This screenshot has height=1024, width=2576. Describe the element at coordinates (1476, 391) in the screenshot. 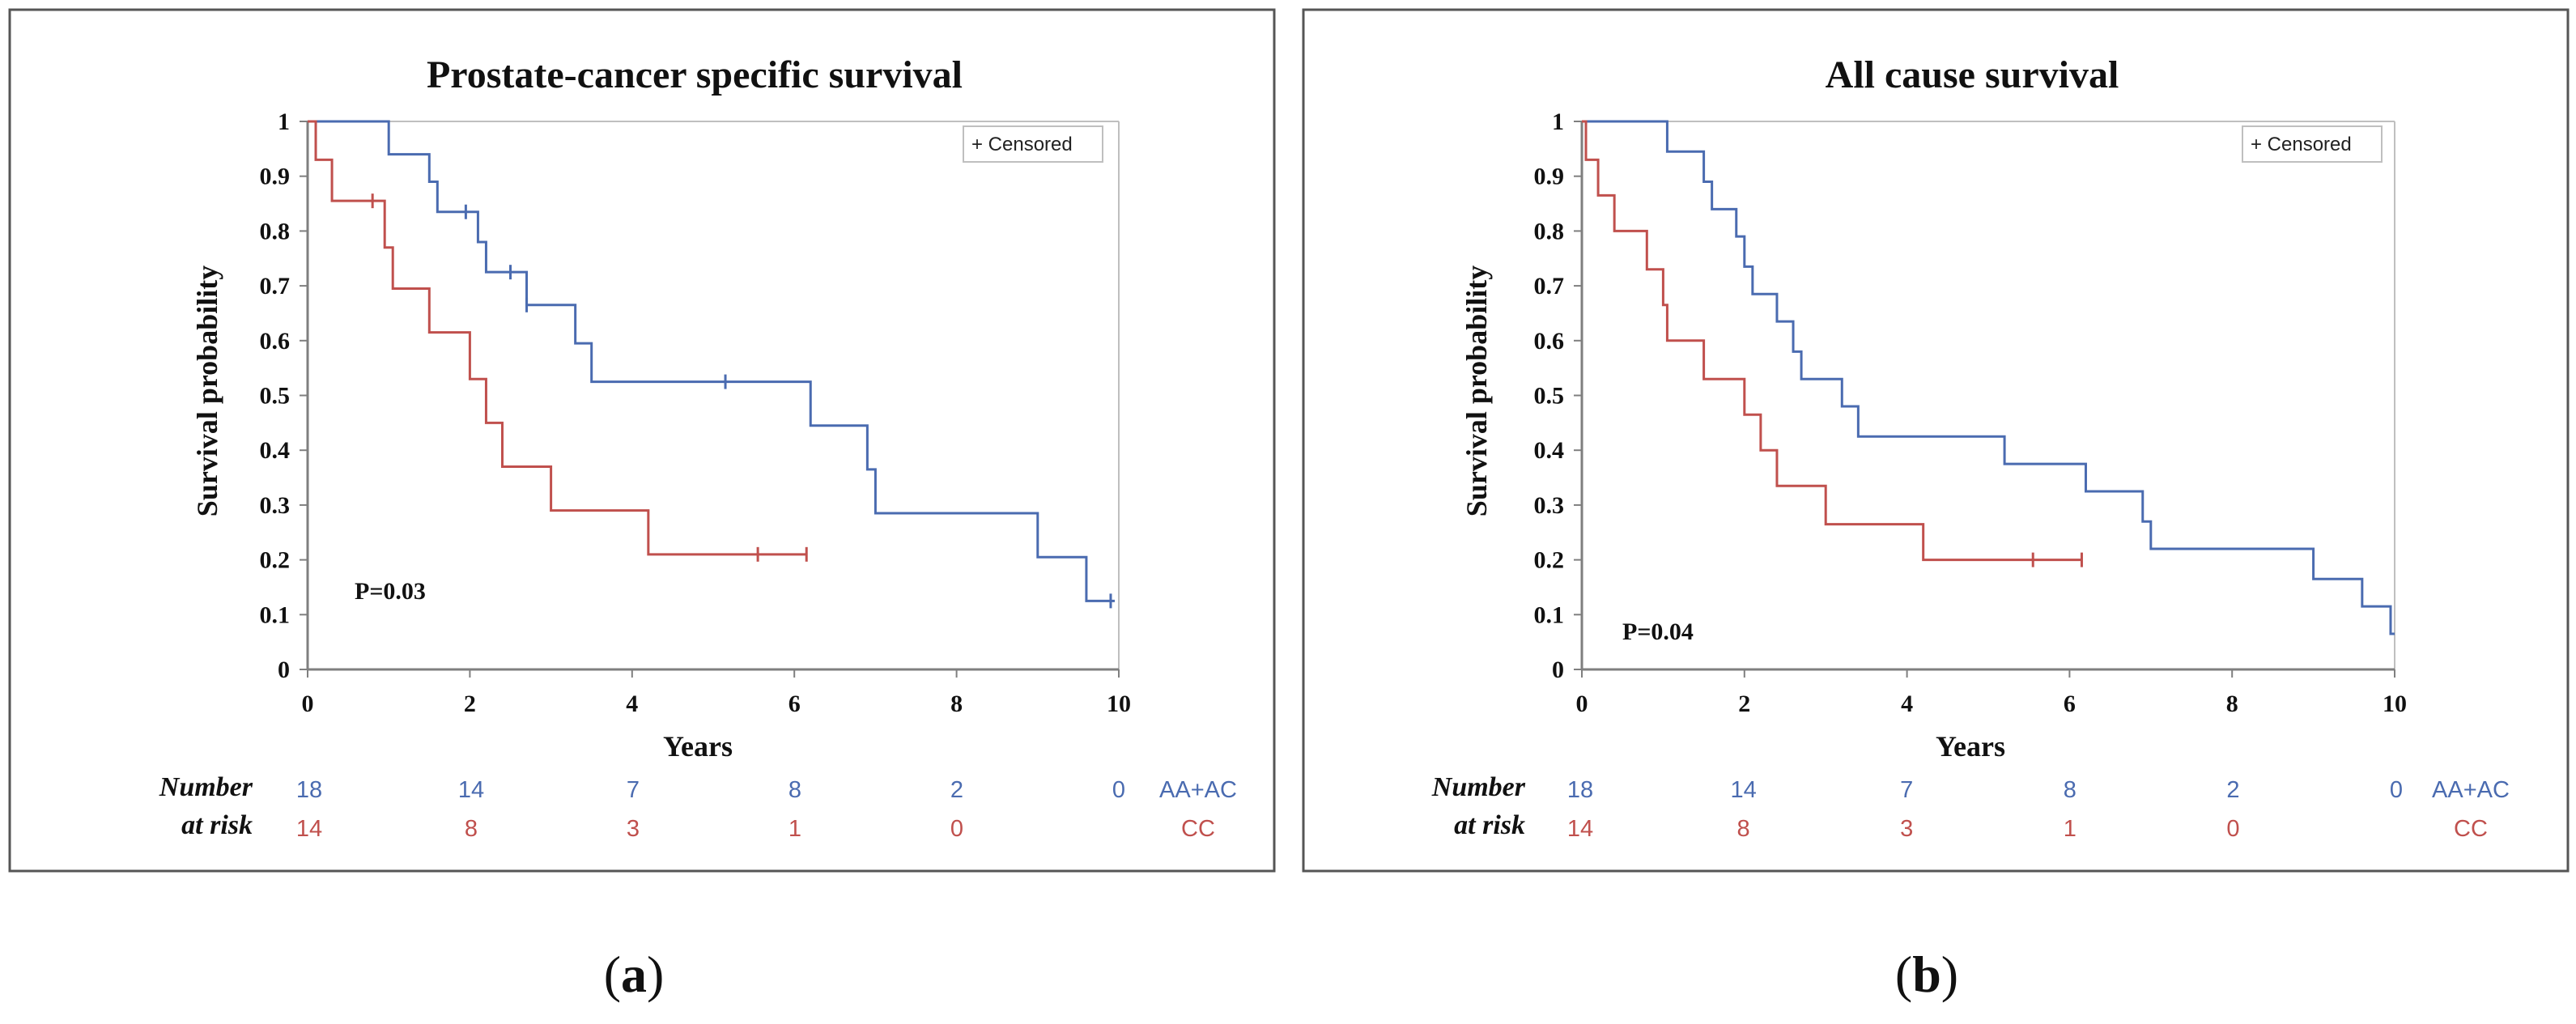

I see `y-axis-title-b: Survival probability` at that location.